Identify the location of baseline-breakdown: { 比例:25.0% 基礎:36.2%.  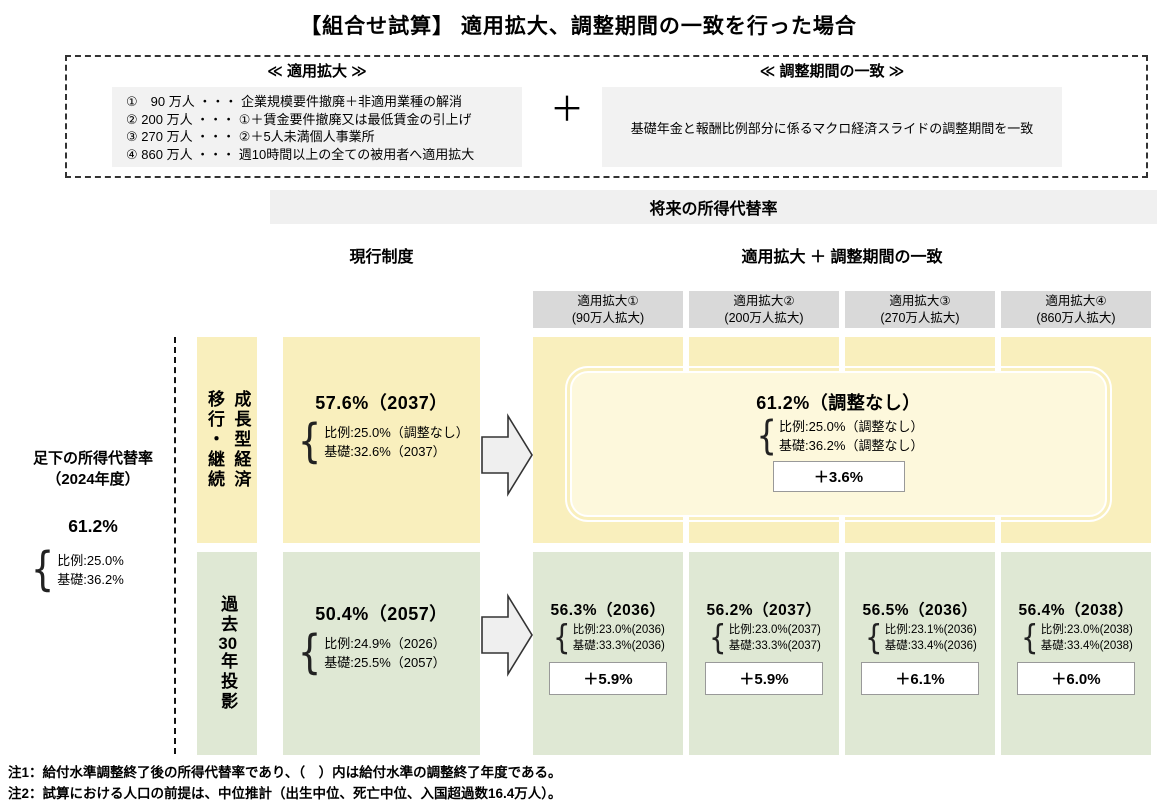
(101, 569).